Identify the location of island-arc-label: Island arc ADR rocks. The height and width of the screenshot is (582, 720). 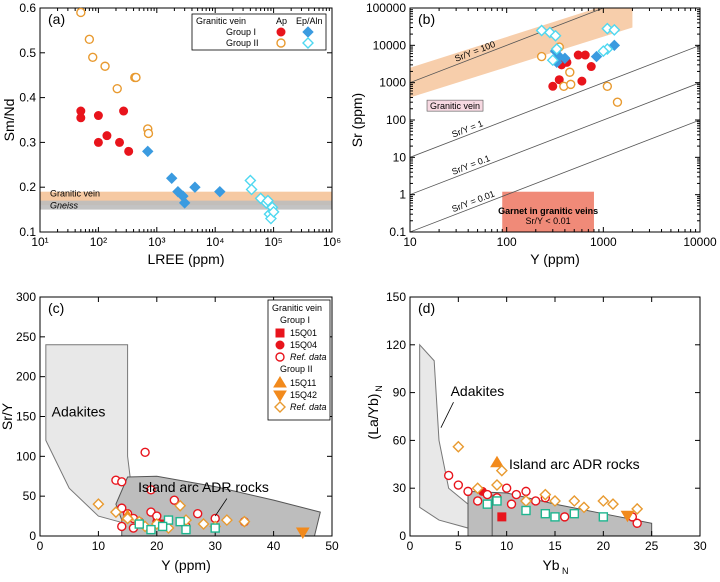
(574, 464).